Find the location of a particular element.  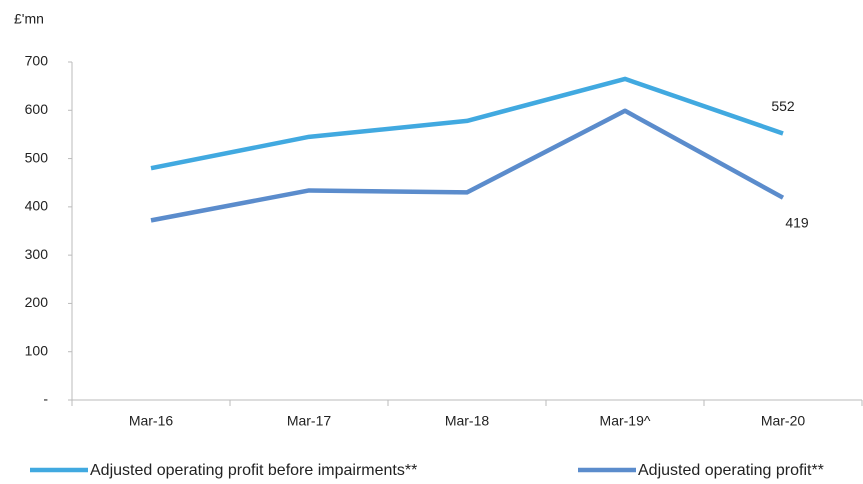

data-label: 552 is located at coordinates (783, 106).